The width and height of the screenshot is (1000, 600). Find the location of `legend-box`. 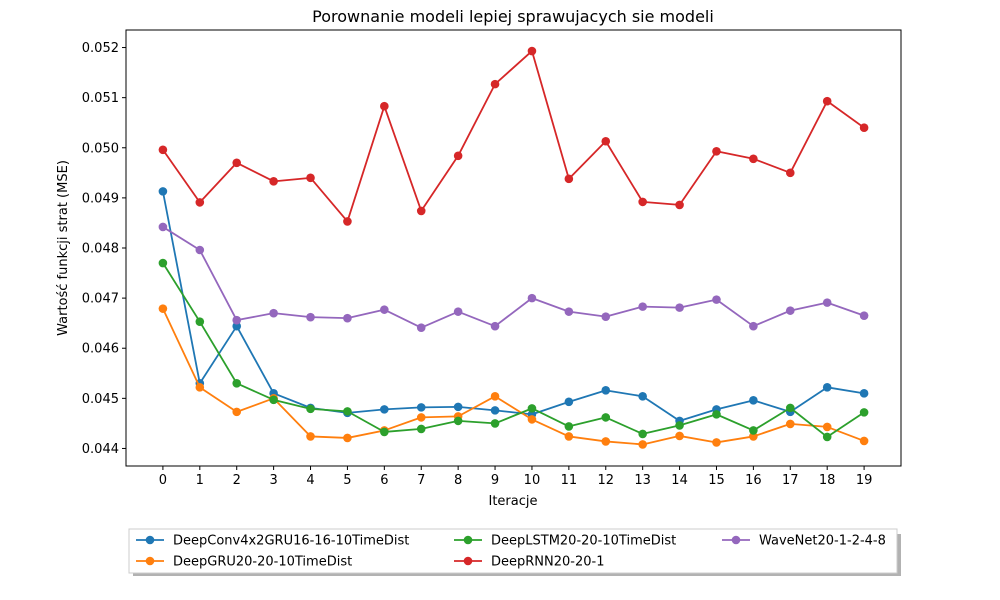

legend-box is located at coordinates (513, 551).